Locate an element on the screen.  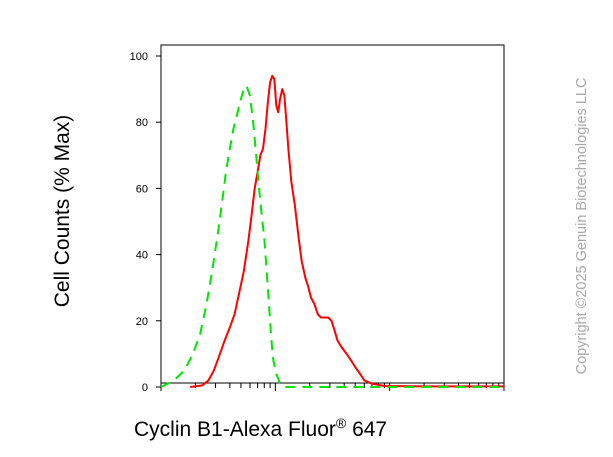
y-tick-label: 100 is located at coordinates (139, 57).